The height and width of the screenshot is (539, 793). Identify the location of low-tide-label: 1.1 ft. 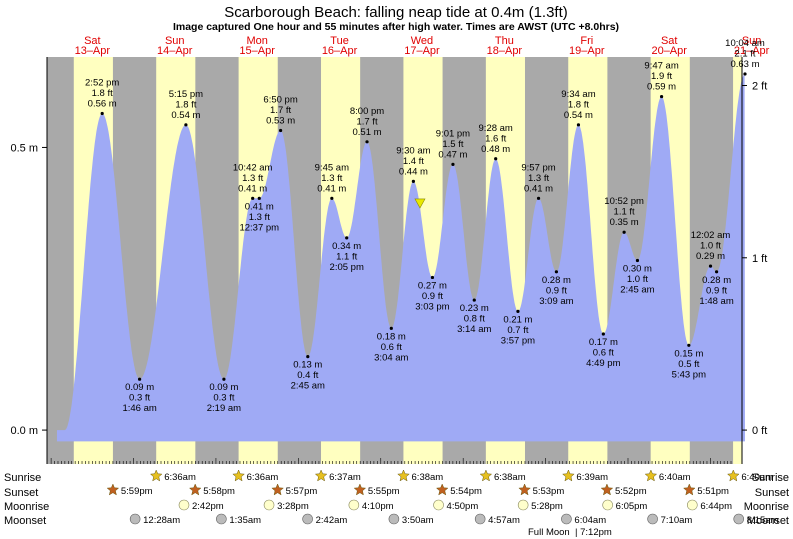
(346, 256).